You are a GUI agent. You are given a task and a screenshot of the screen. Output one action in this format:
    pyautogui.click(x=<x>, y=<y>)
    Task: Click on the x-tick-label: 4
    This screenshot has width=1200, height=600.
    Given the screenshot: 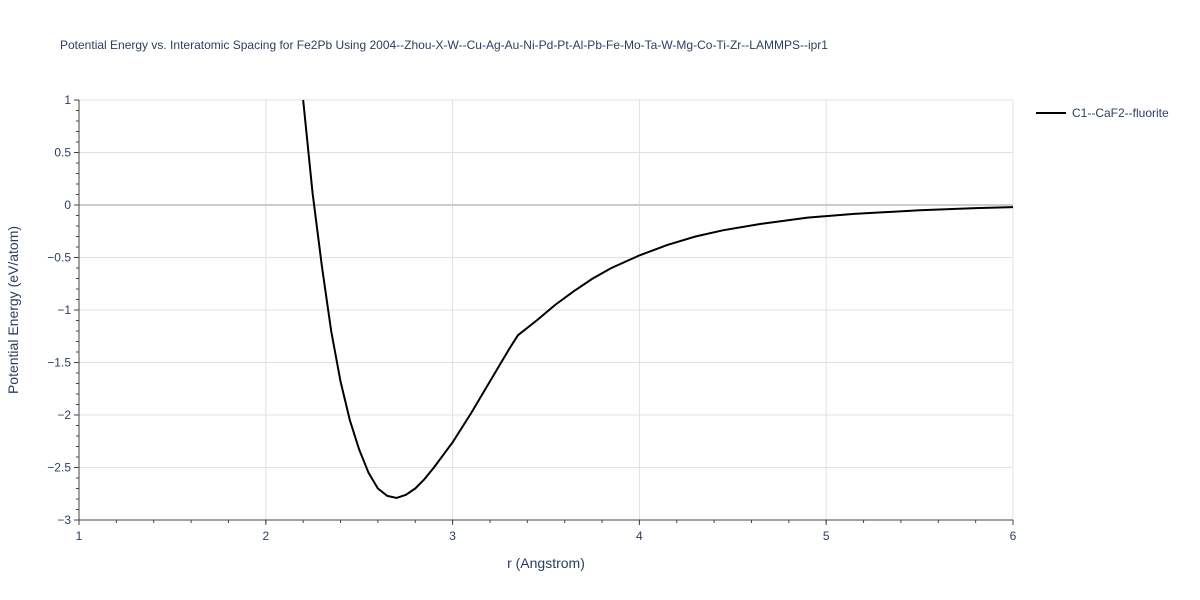 What is the action you would take?
    pyautogui.click(x=639, y=536)
    